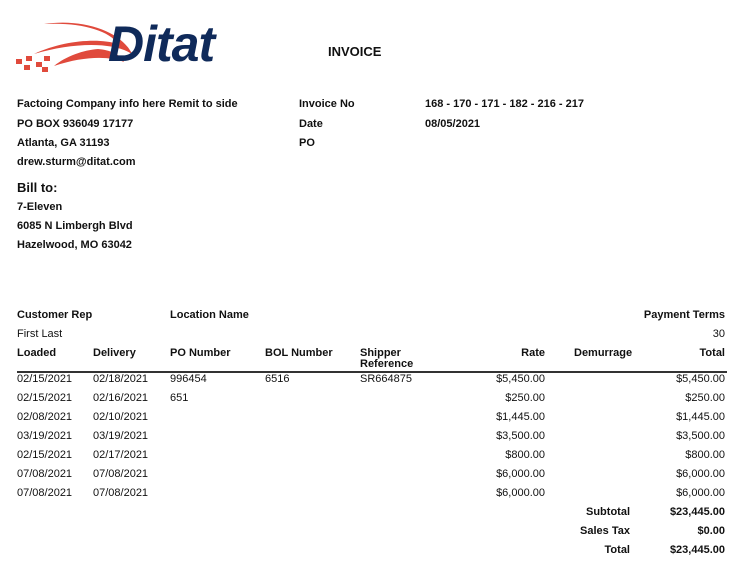 The image size is (747, 574). Describe the element at coordinates (718, 334) in the screenshot. I see `payment-terms-value: 30` at that location.